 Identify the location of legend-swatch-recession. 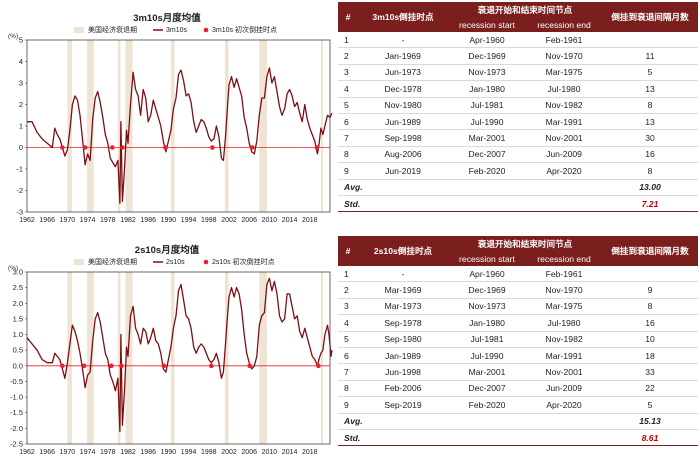
(79, 262).